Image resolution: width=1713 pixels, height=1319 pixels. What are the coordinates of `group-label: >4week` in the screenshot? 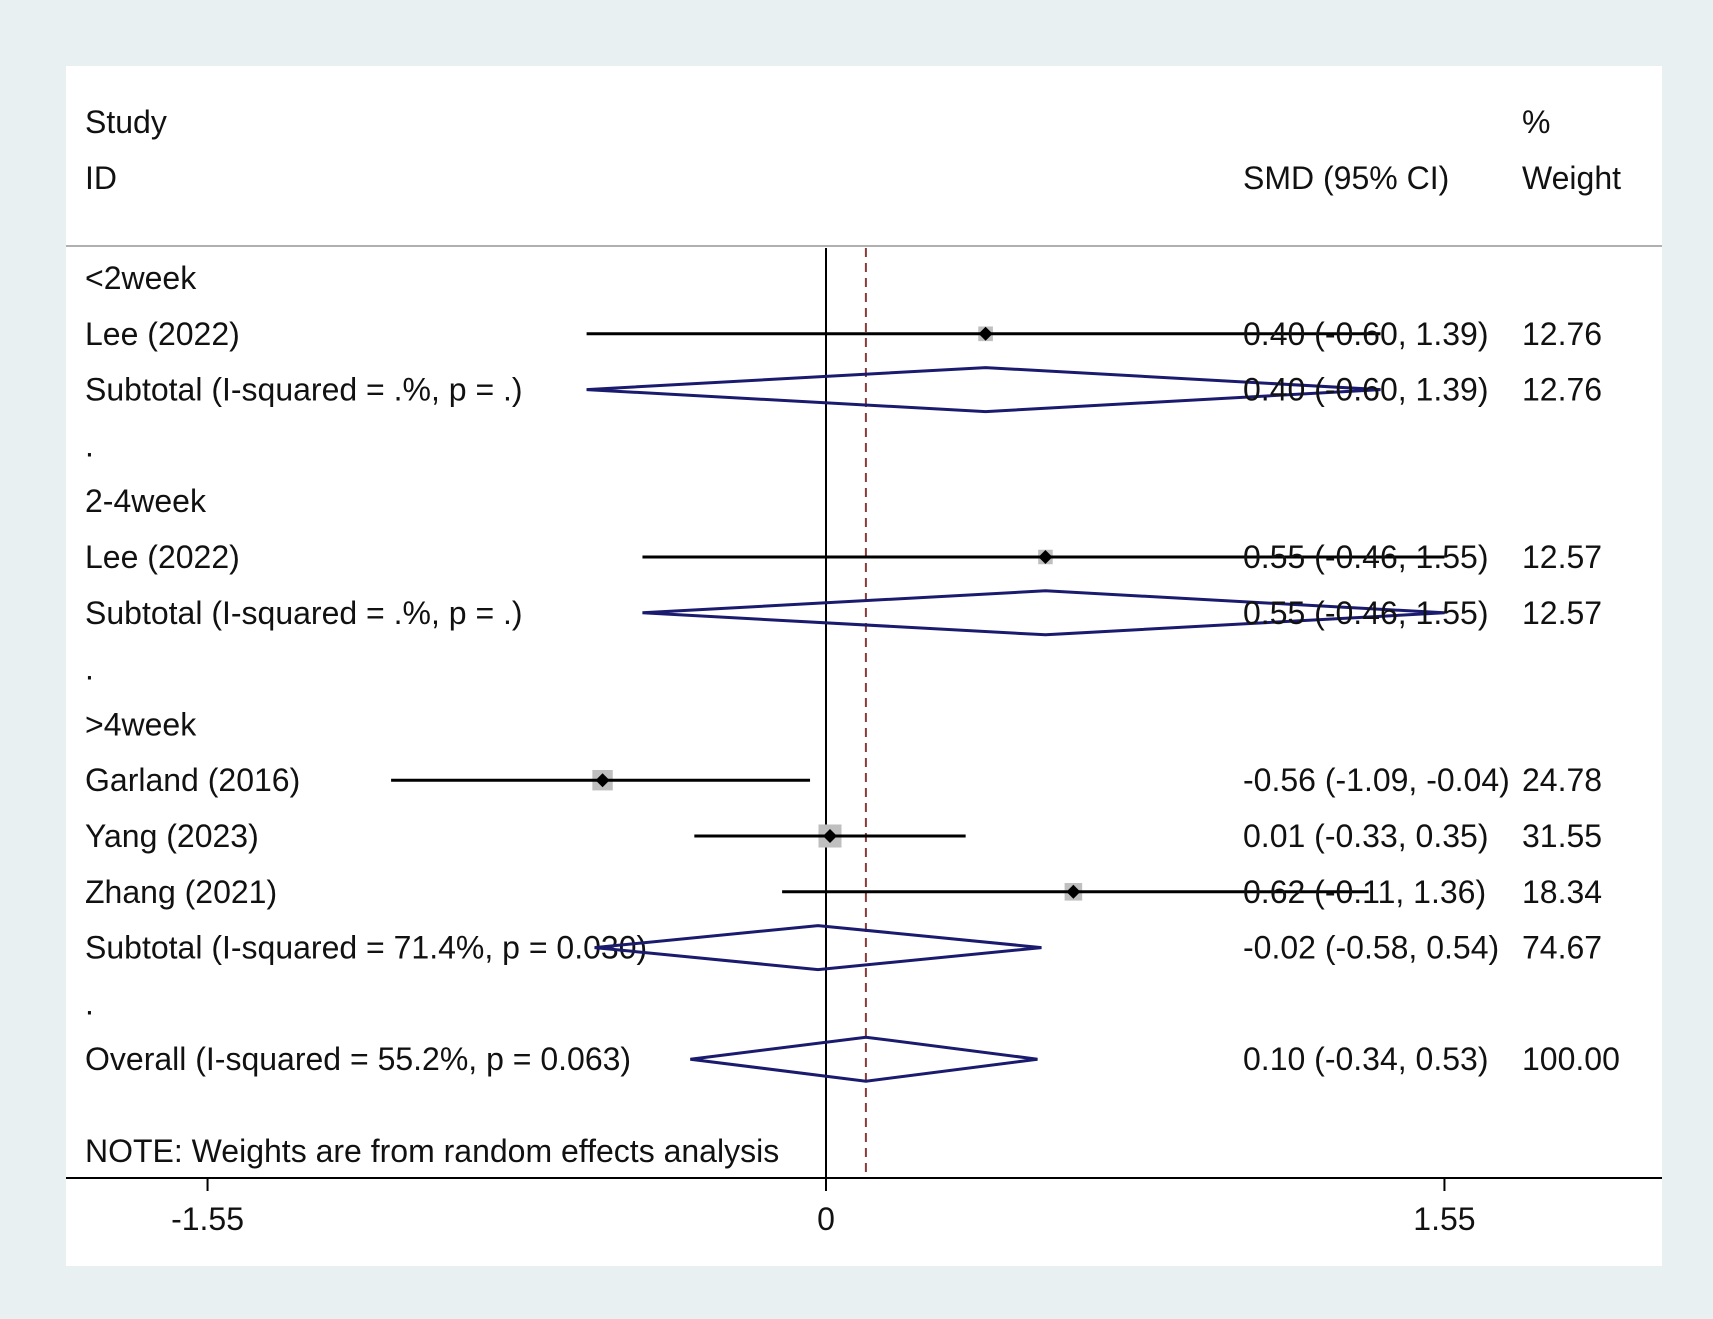 It's located at (141, 724).